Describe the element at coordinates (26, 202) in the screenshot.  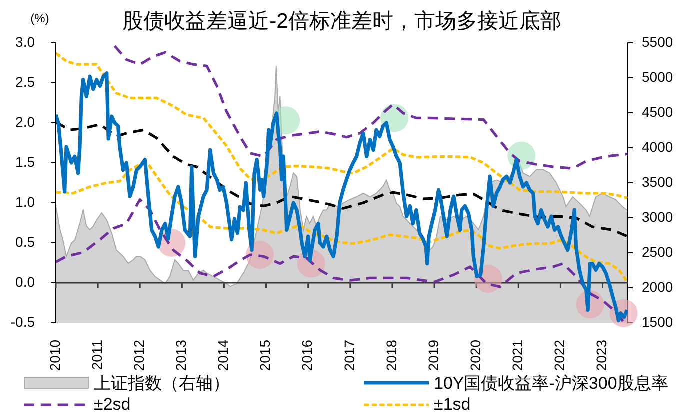
I see `y-tick-label: 1.0` at that location.